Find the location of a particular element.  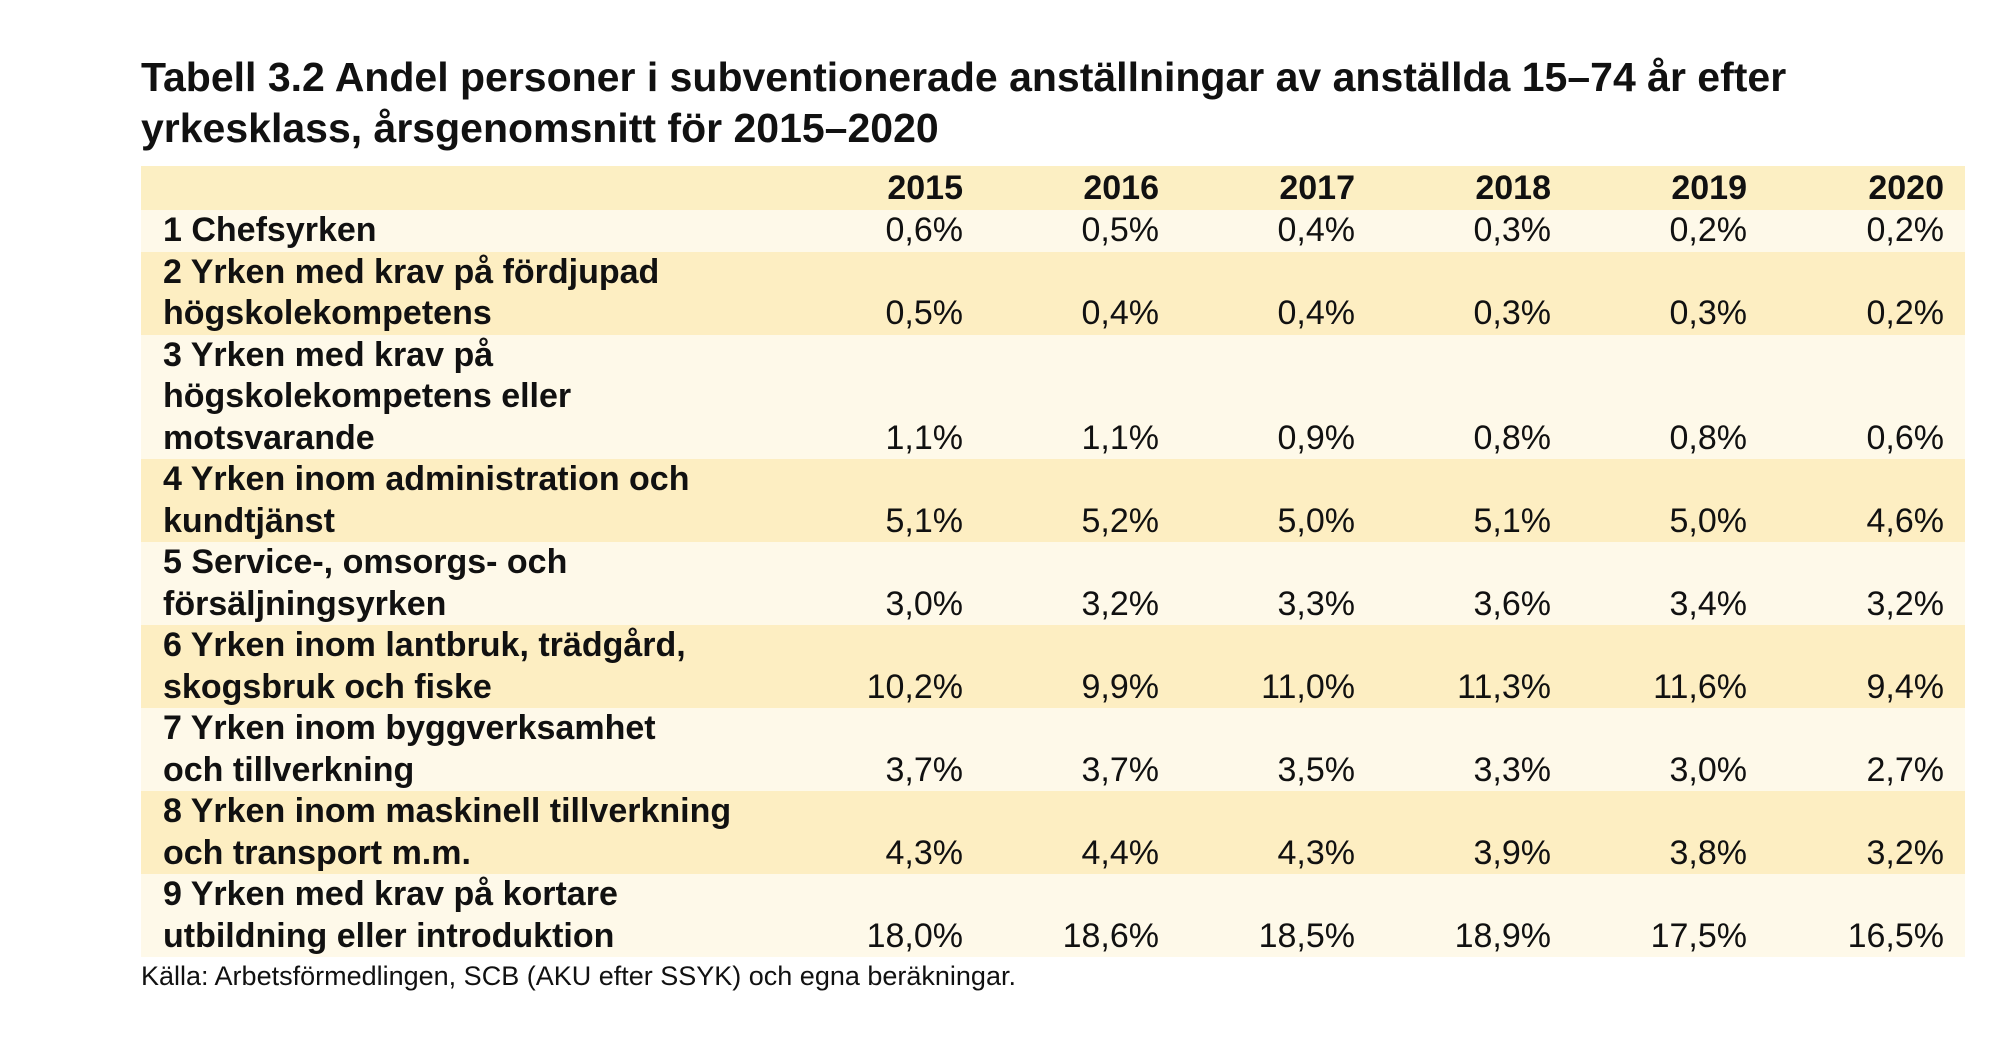

value-cell: 3,6% is located at coordinates (1512, 603).